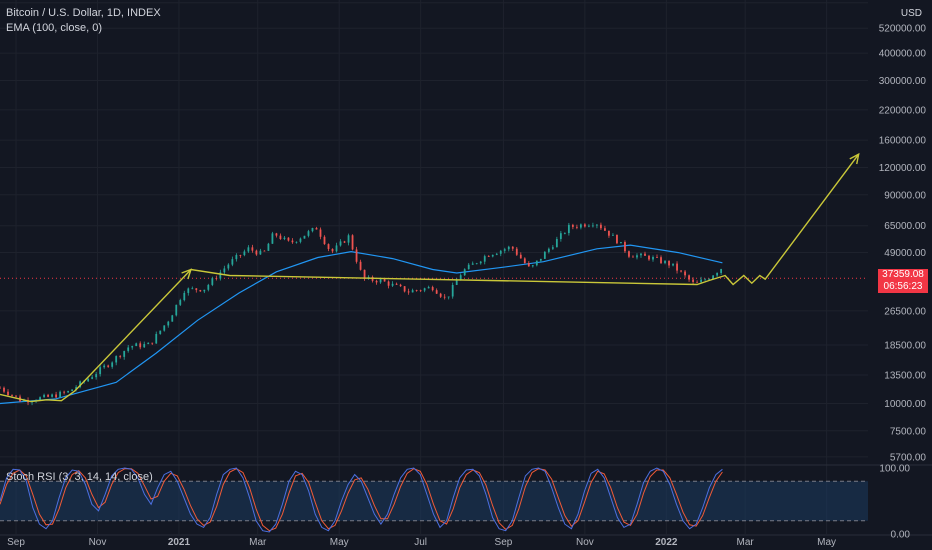  I want to click on price-tick-label: 13500.00, so click(905, 375).